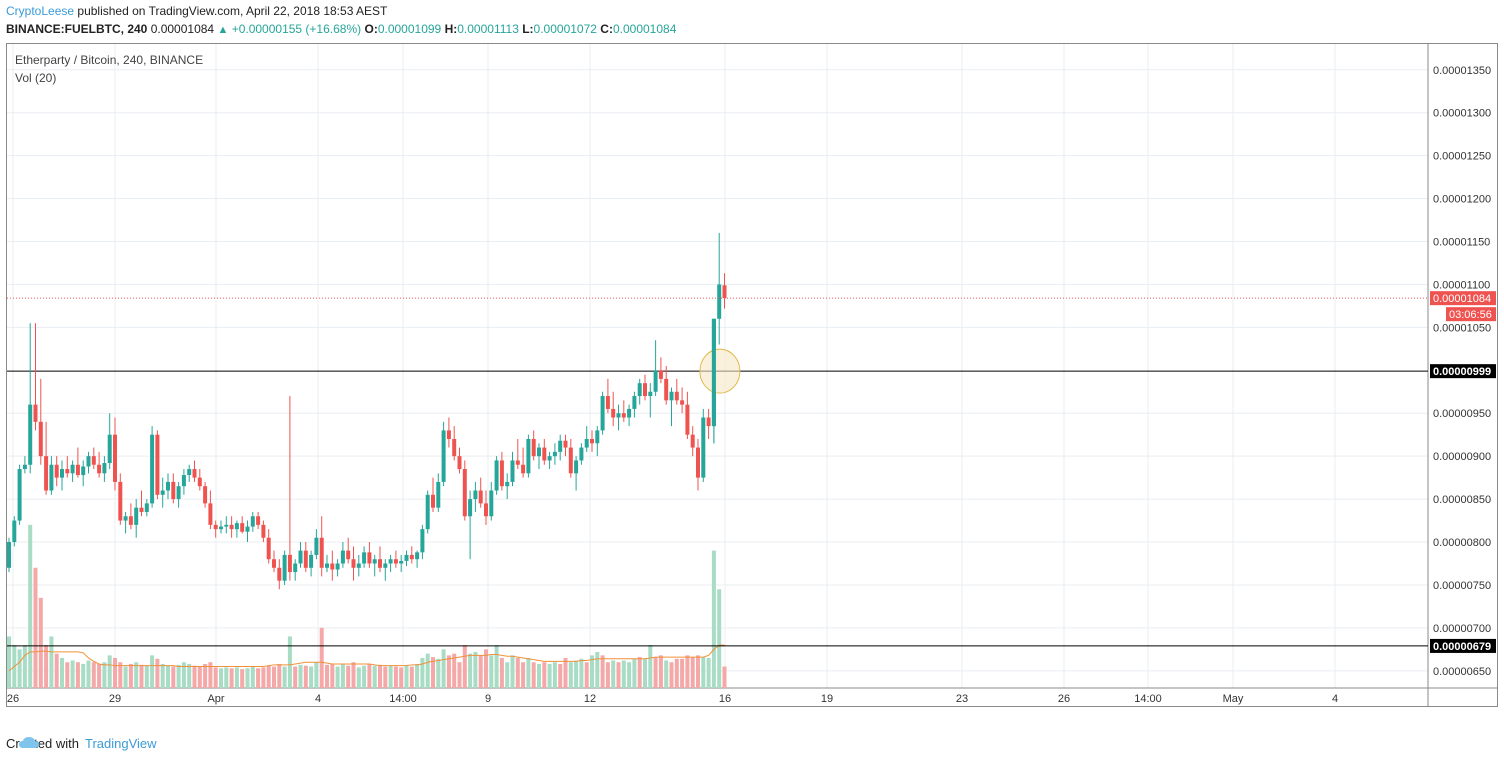 The image size is (1504, 762). What do you see at coordinates (1462, 543) in the screenshot?
I see `y-tick-label: 0.00000800` at bounding box center [1462, 543].